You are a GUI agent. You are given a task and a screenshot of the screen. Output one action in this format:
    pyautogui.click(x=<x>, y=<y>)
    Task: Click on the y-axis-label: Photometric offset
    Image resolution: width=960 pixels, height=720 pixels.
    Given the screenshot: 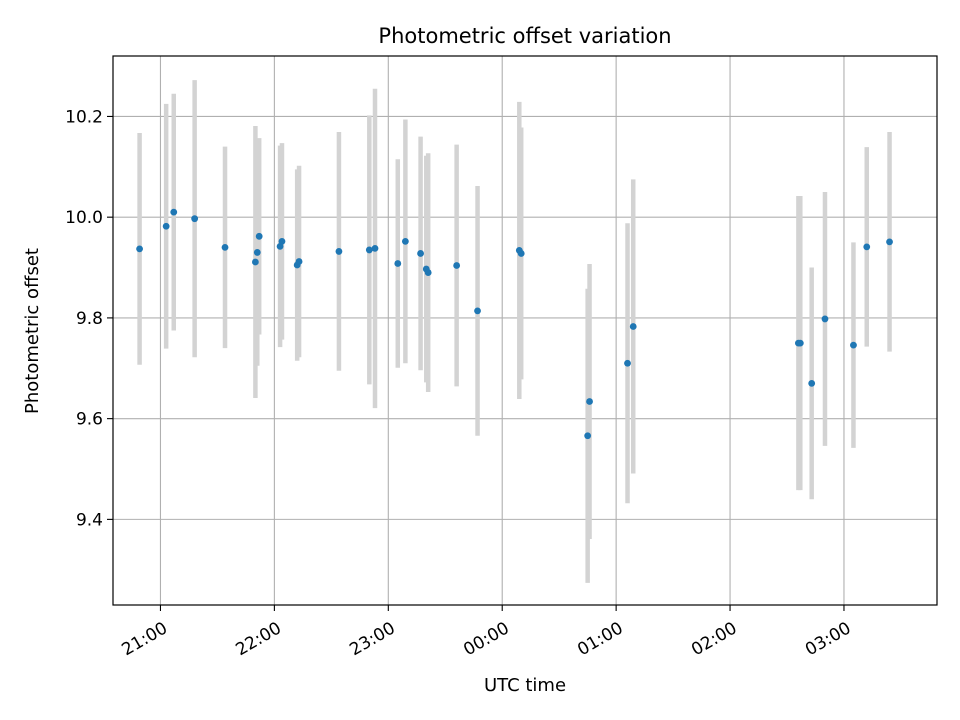 What is the action you would take?
    pyautogui.click(x=32, y=331)
    